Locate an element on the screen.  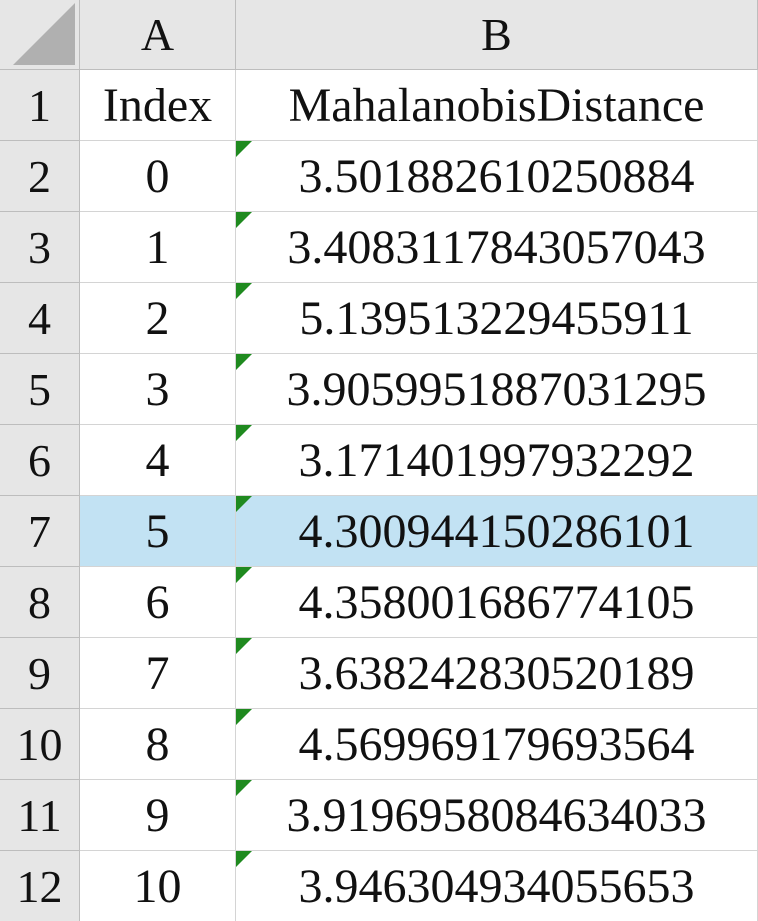
row-header-11: 11 is located at coordinates (40, 815).